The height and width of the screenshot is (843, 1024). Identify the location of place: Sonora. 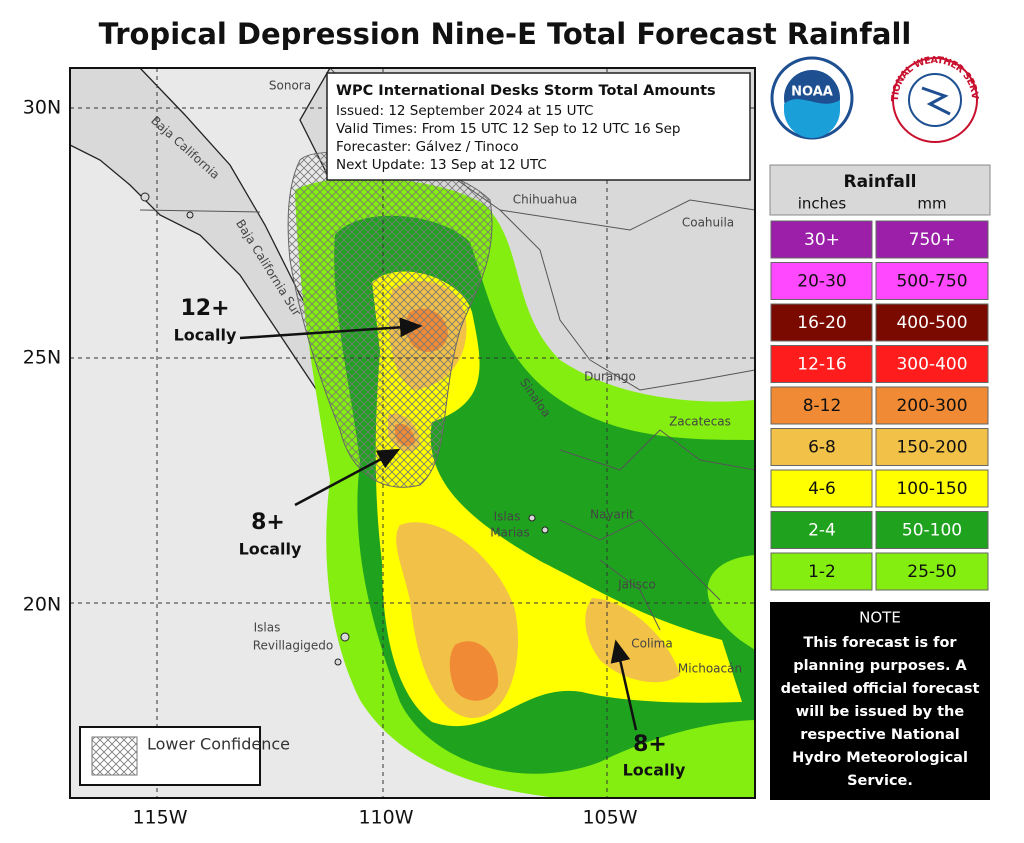
(290, 86).